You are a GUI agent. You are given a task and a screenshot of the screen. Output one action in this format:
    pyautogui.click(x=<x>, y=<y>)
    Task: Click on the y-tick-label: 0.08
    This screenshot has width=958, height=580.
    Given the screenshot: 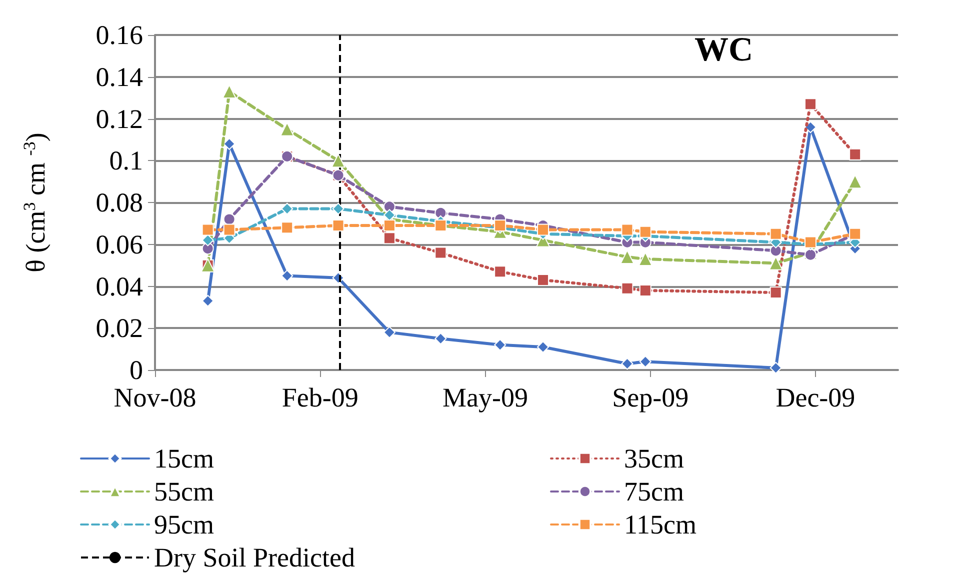 What is the action you would take?
    pyautogui.click(x=119, y=203)
    